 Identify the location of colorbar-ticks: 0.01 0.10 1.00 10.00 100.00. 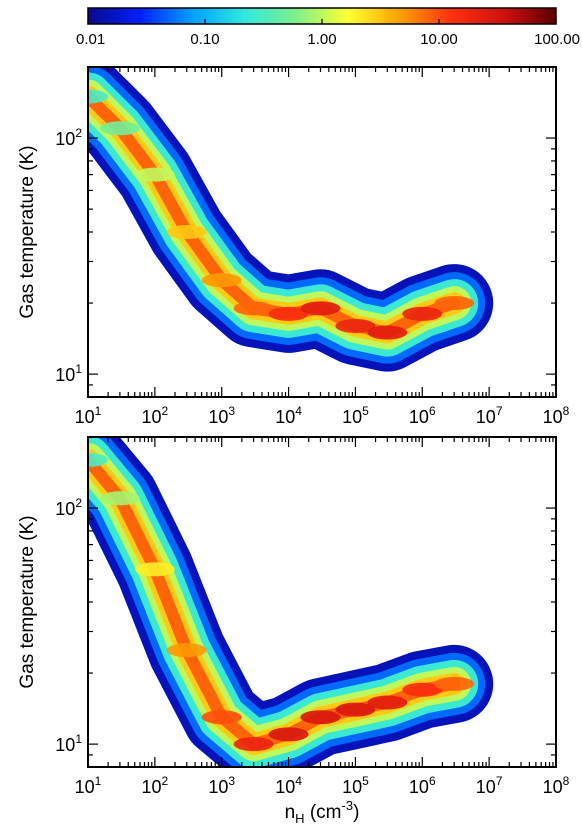
(328, 33).